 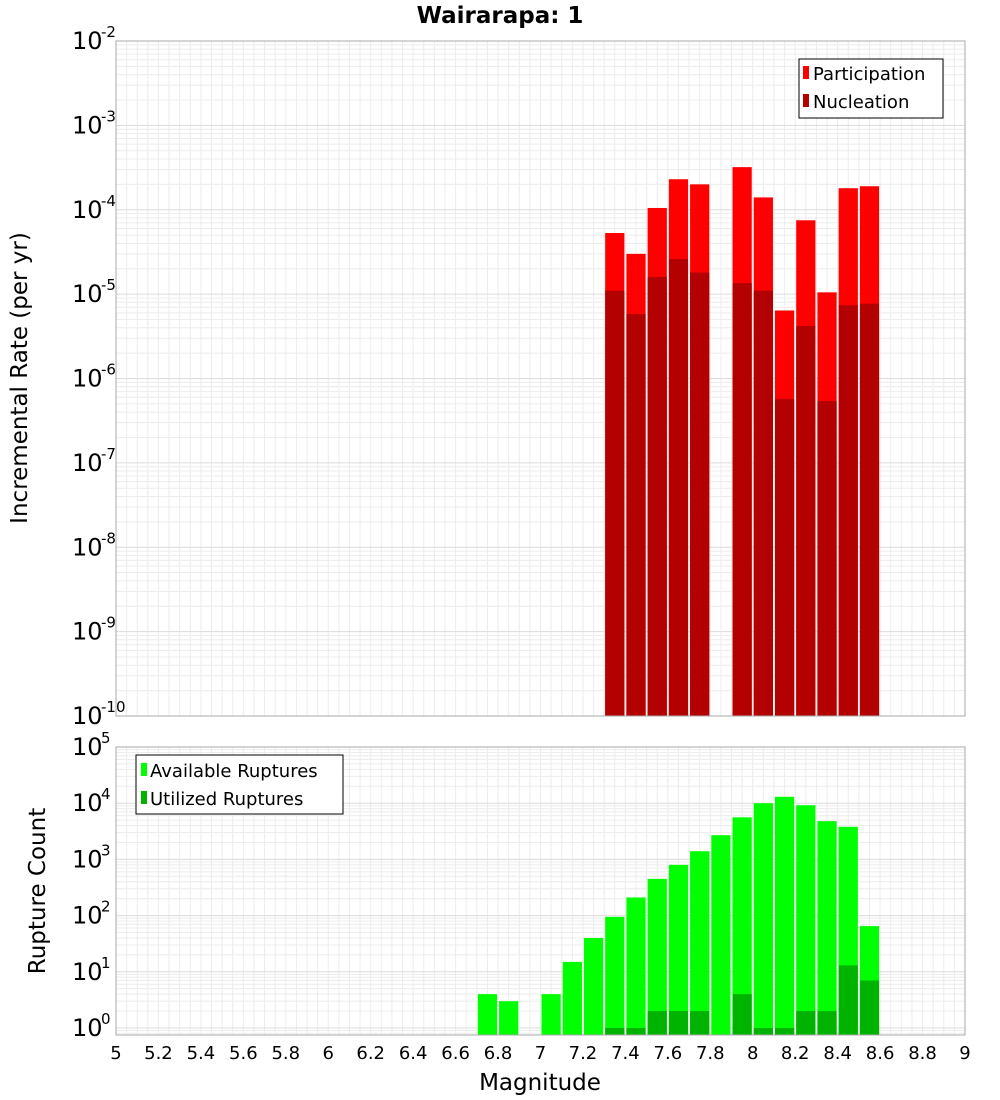 What do you see at coordinates (861, 102) in the screenshot?
I see `nucleation-legend-label: Nucleation` at bounding box center [861, 102].